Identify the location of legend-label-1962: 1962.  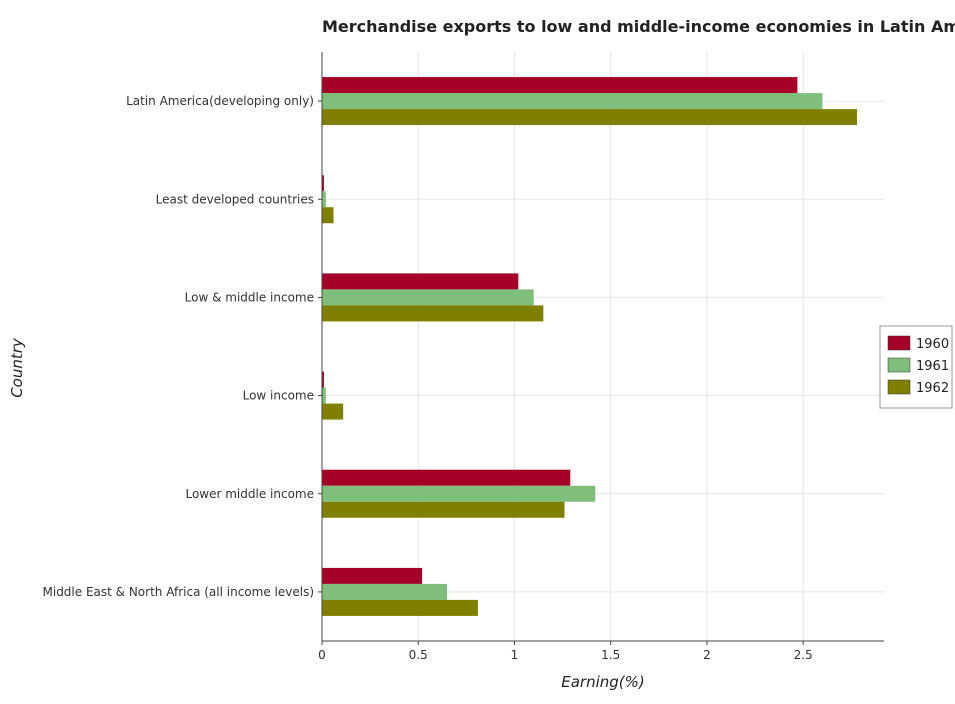
(932, 388).